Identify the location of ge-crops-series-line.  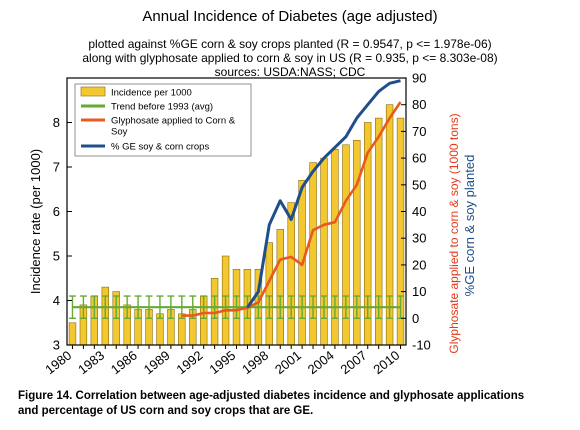
(323, 194).